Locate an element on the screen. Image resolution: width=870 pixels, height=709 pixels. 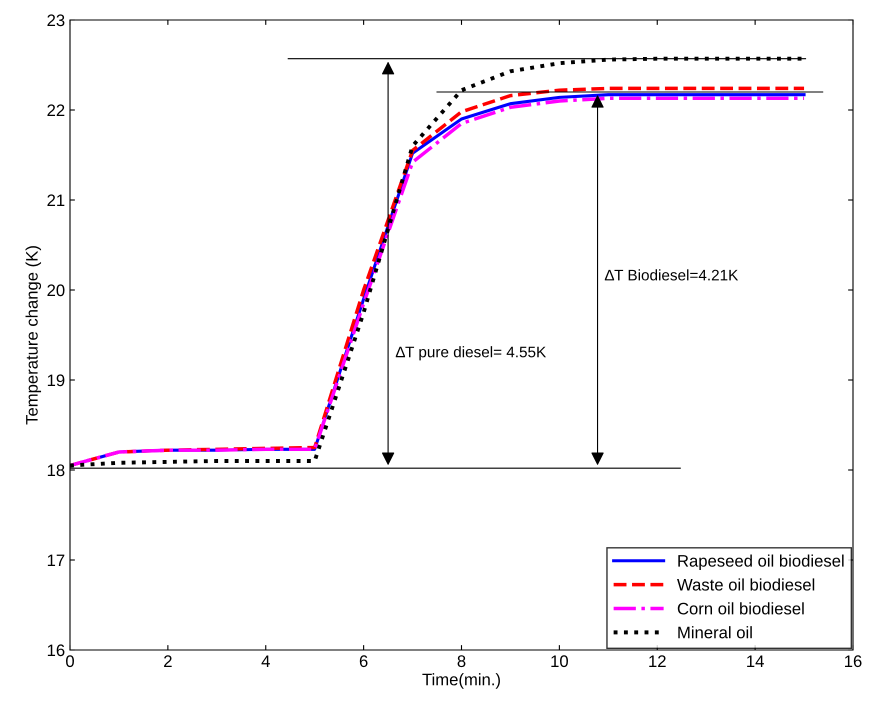
x-tick-label: 12 is located at coordinates (657, 661).